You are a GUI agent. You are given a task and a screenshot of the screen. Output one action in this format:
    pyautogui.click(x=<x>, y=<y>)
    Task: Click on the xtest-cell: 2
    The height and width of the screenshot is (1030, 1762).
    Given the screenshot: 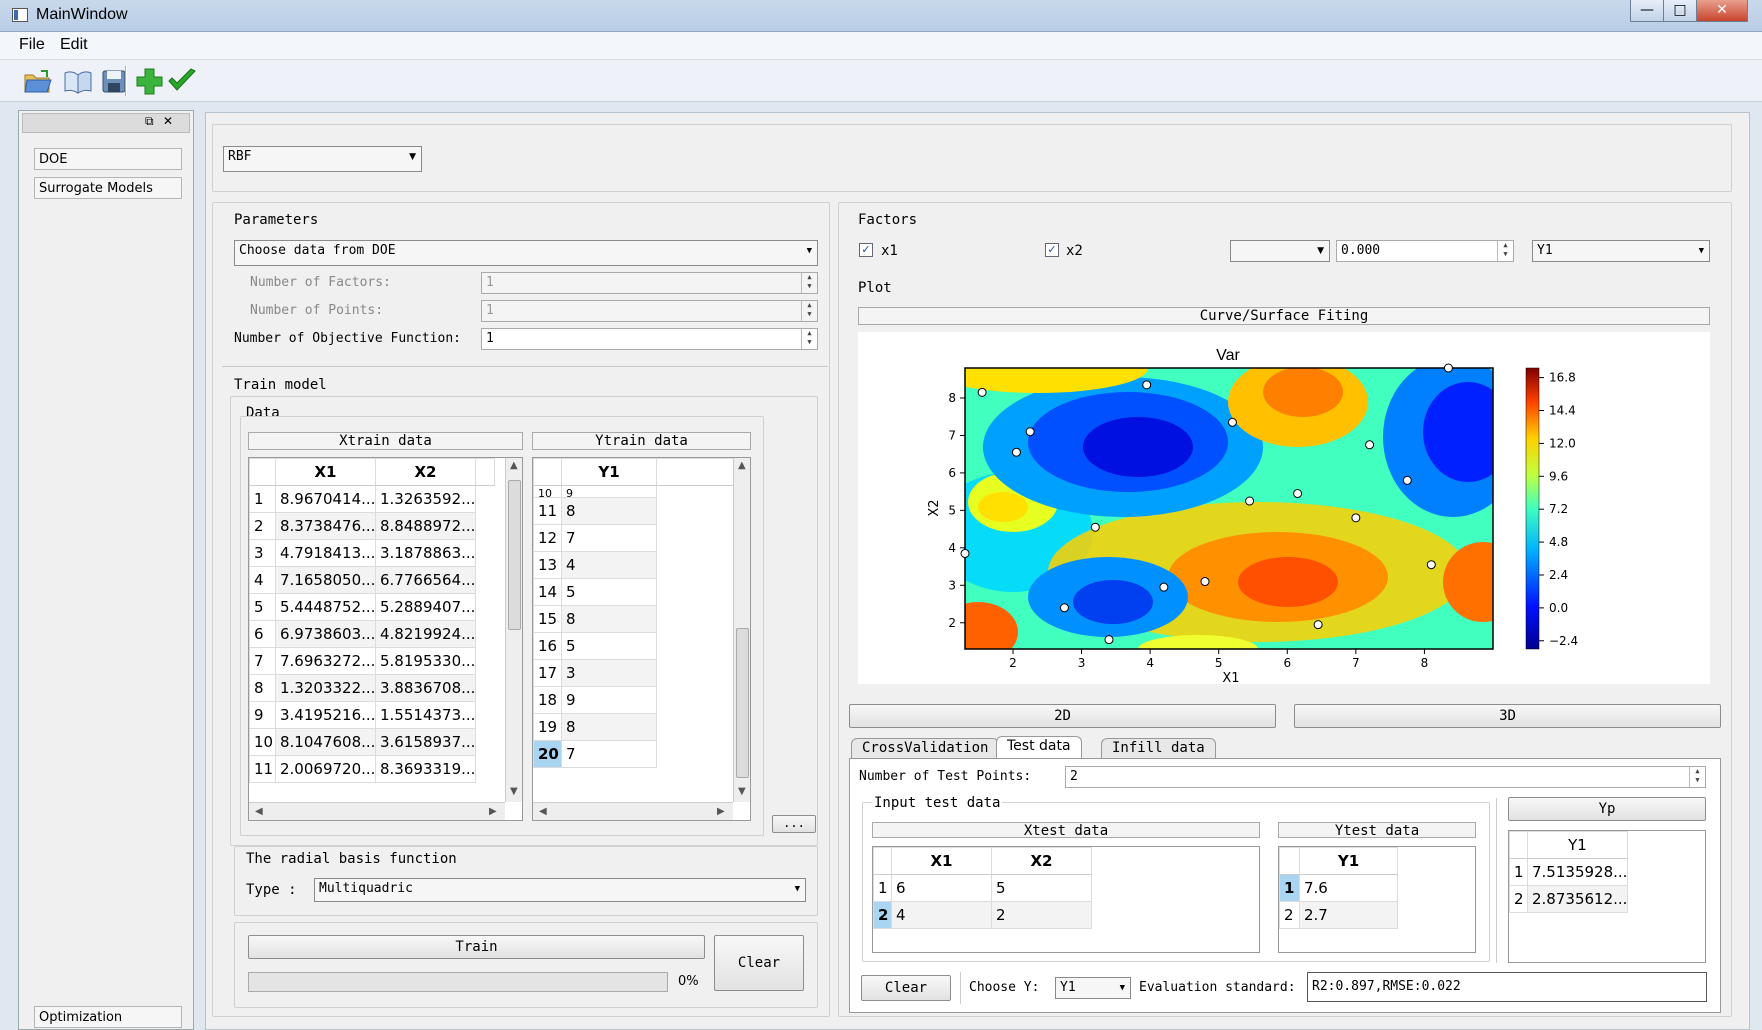 What is the action you would take?
    pyautogui.click(x=1041, y=915)
    